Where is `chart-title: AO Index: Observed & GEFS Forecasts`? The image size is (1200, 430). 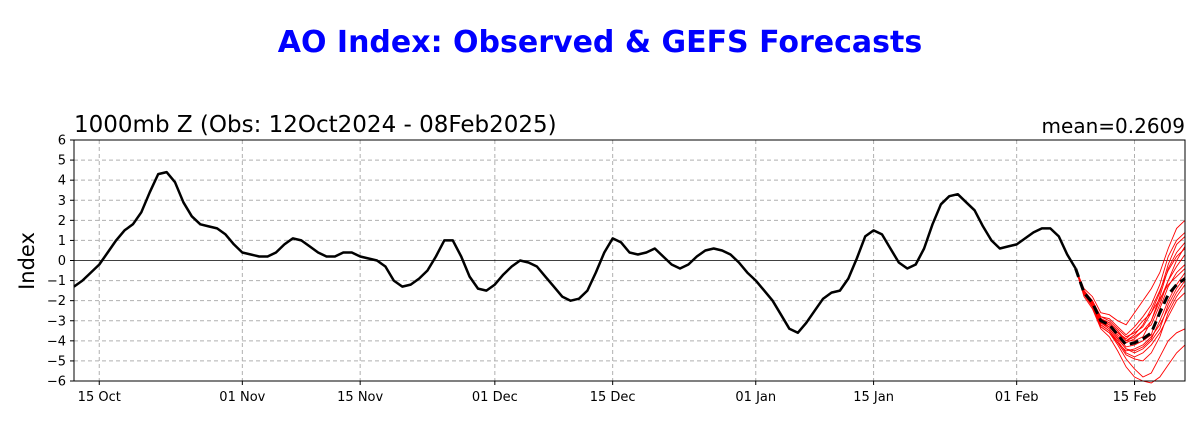
chart-title: AO Index: Observed & GEFS Forecasts is located at coordinates (600, 42).